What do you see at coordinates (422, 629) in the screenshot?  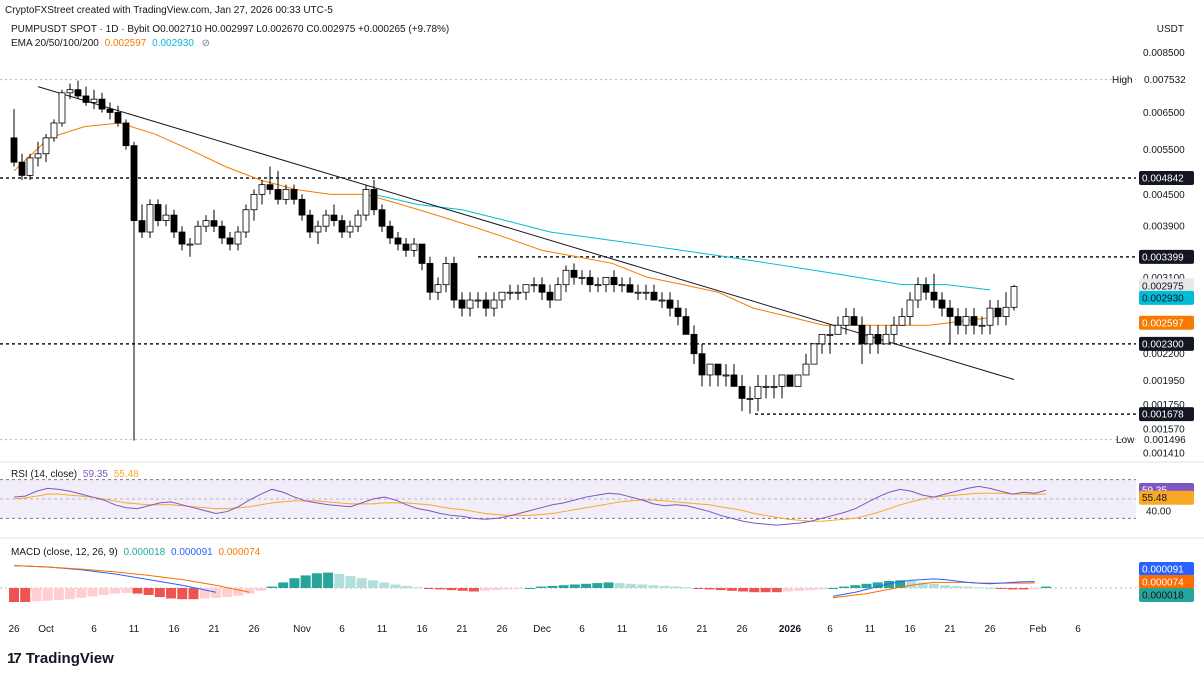 I see `time-axis-tick: 16` at bounding box center [422, 629].